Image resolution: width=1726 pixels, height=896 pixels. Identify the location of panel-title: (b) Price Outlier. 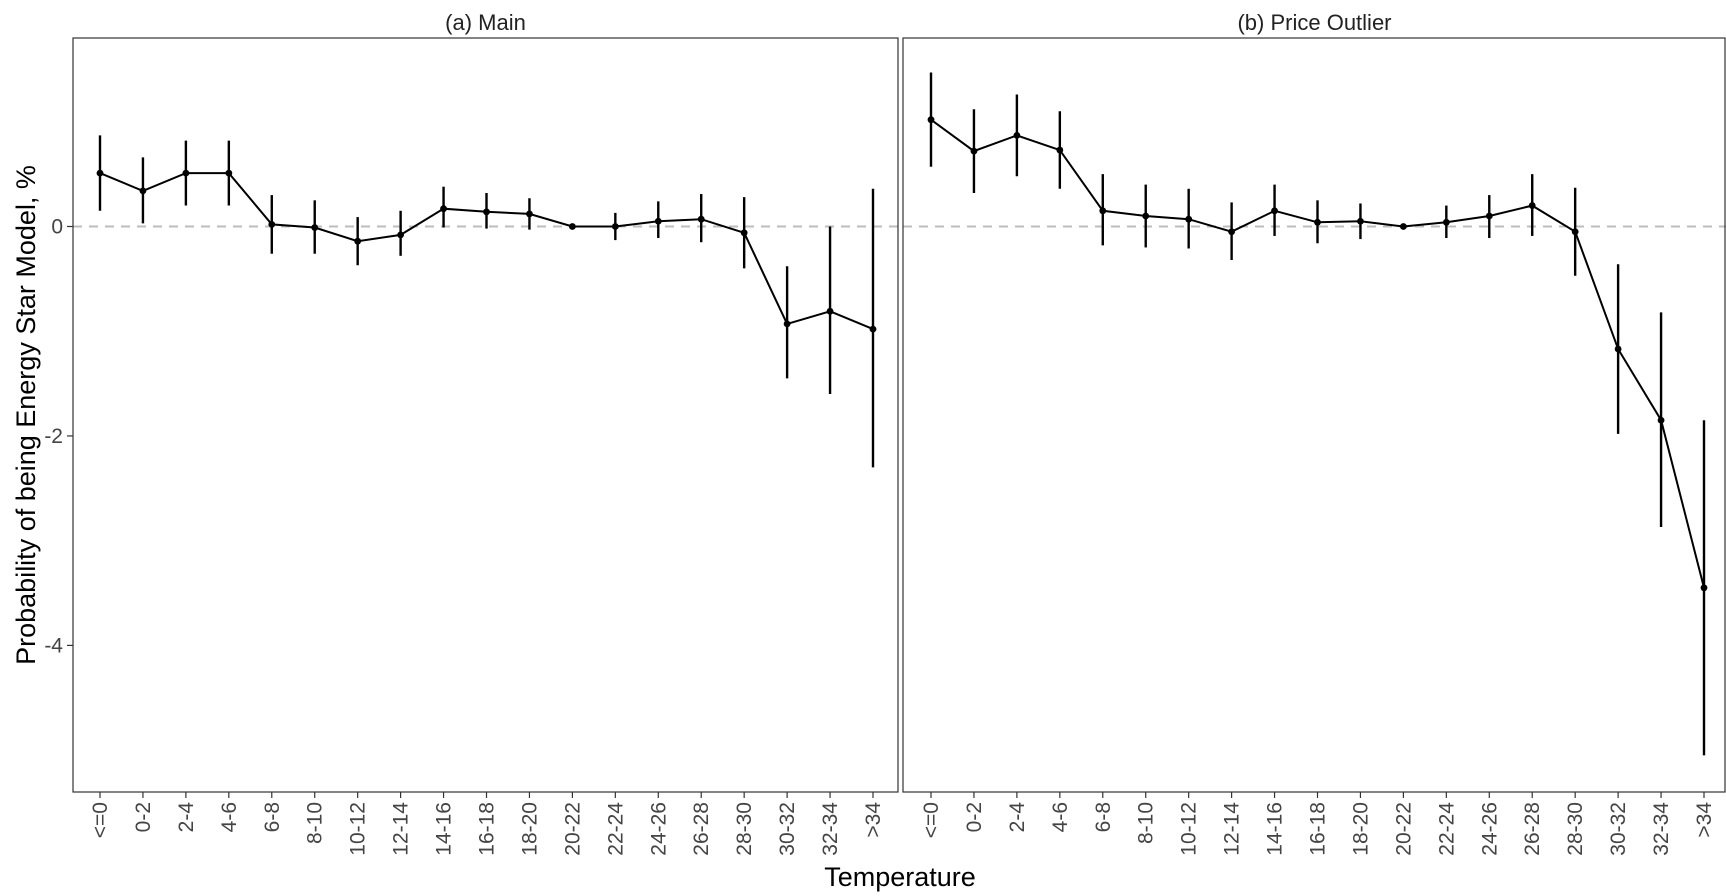
(1314, 22).